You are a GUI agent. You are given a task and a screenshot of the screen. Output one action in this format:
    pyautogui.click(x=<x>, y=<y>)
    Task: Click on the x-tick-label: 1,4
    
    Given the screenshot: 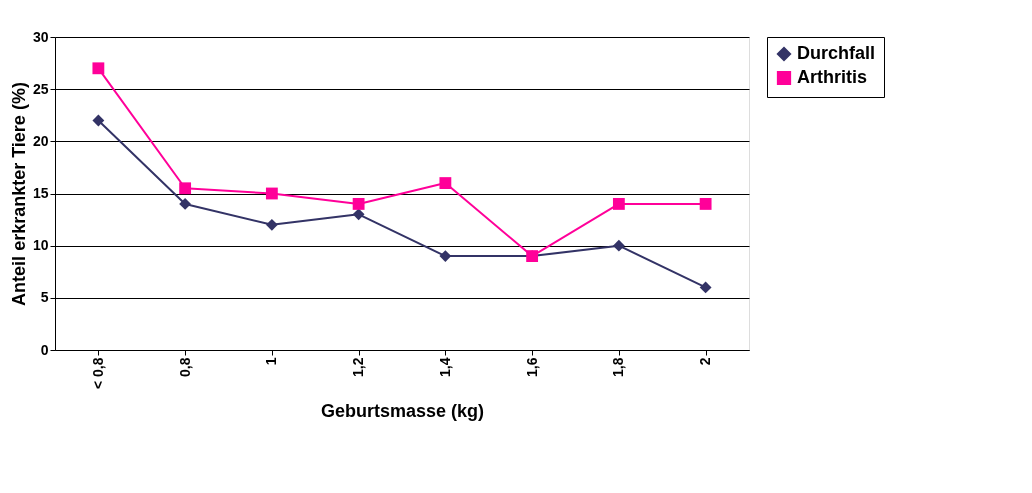 What is the action you would take?
    pyautogui.click(x=444, y=367)
    